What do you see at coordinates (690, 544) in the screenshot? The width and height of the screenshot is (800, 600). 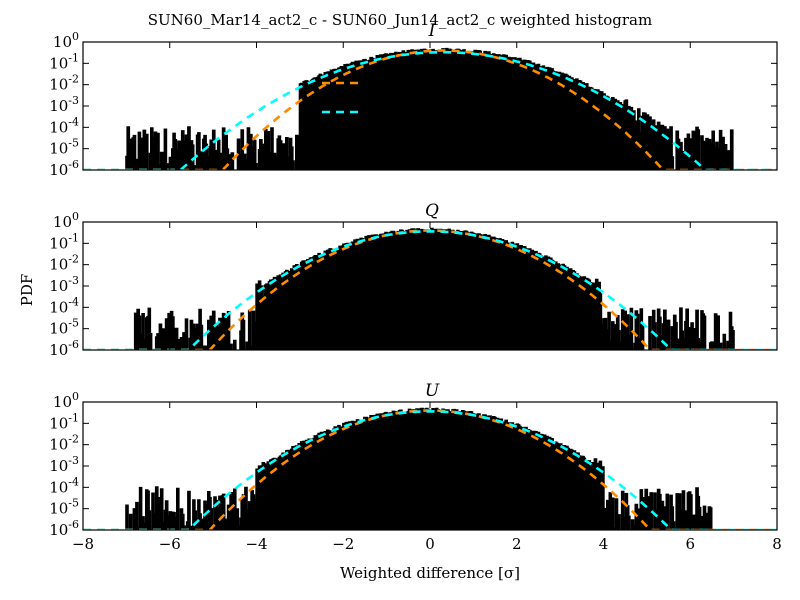 I see `x-tick-label: 6` at bounding box center [690, 544].